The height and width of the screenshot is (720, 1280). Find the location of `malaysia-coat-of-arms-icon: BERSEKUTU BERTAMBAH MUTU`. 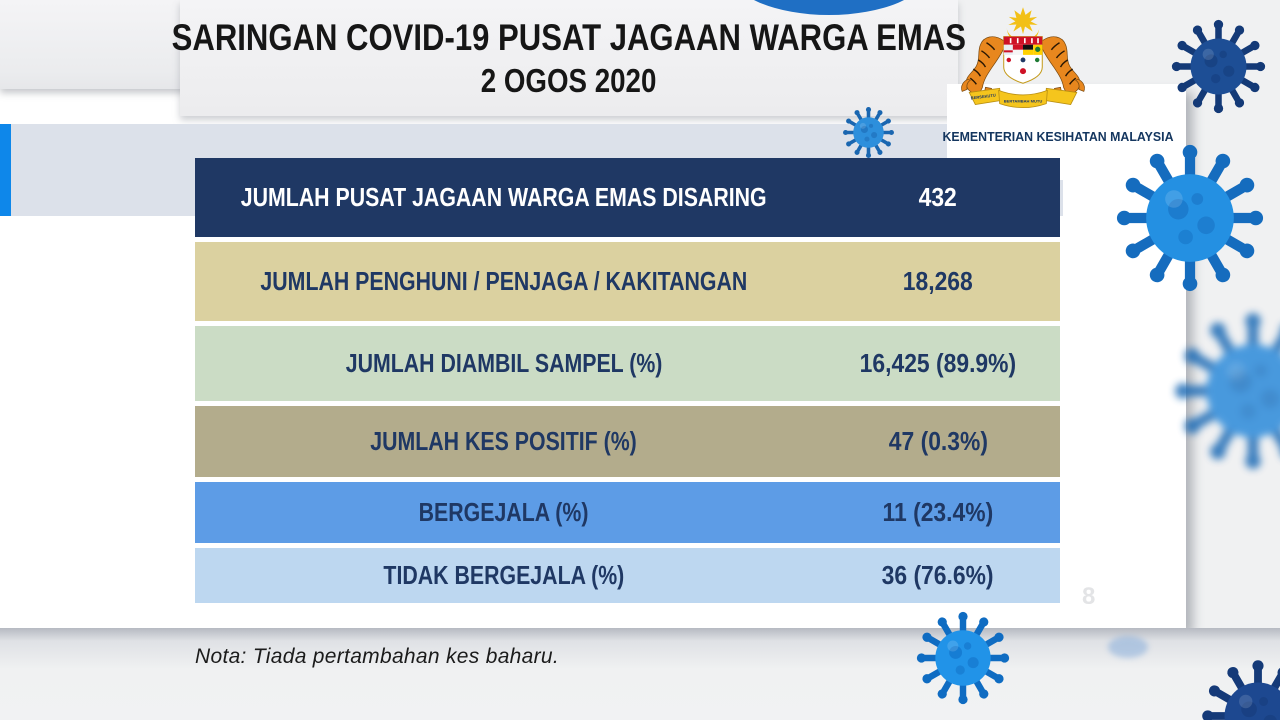

malaysia-coat-of-arms-icon: BERSEKUTU BERTAMBAH MUTU is located at coordinates (1023, 58).